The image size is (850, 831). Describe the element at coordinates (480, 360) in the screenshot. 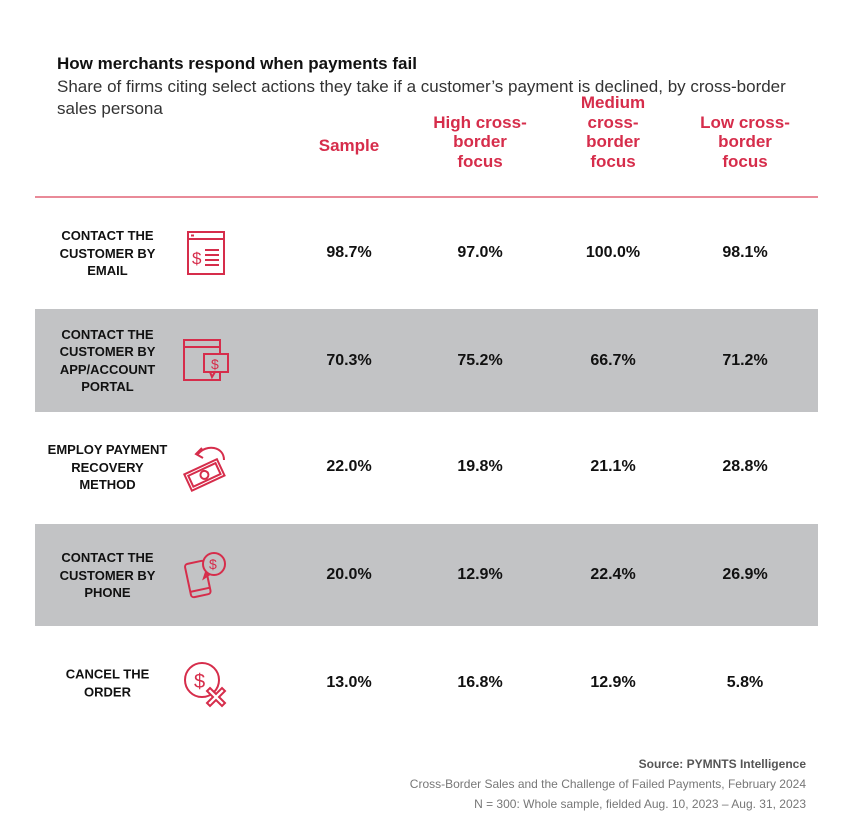

I see `table-cell: 75.2%` at that location.